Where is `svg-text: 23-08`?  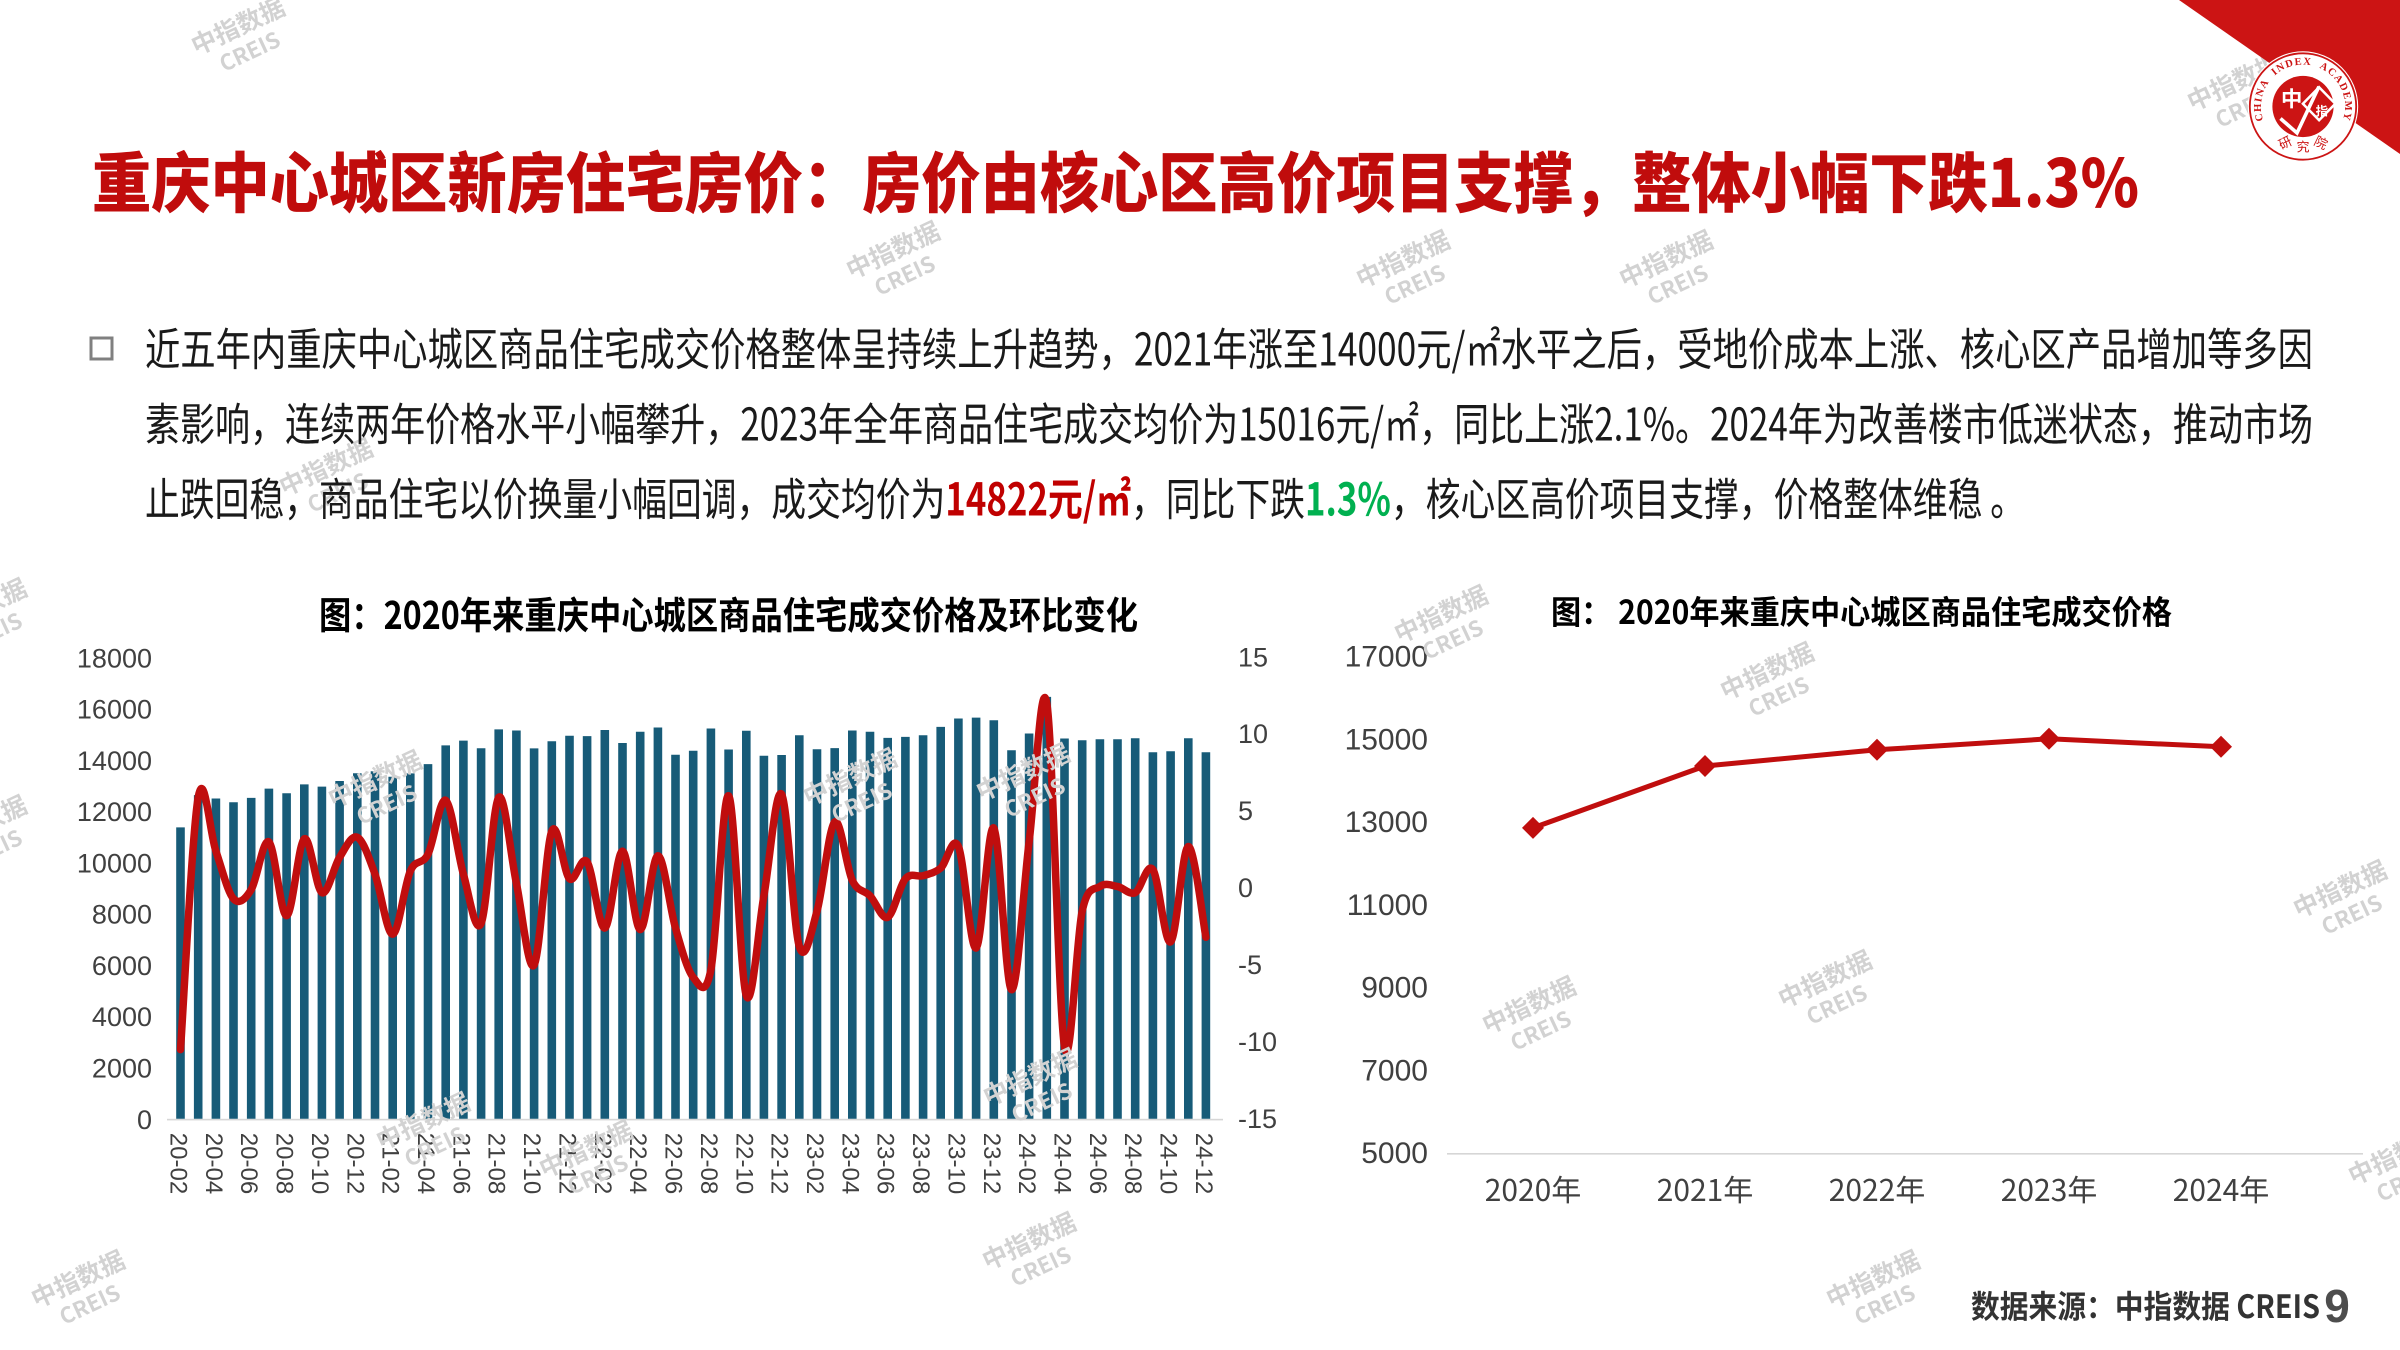 svg-text: 23-08 is located at coordinates (920, 1163).